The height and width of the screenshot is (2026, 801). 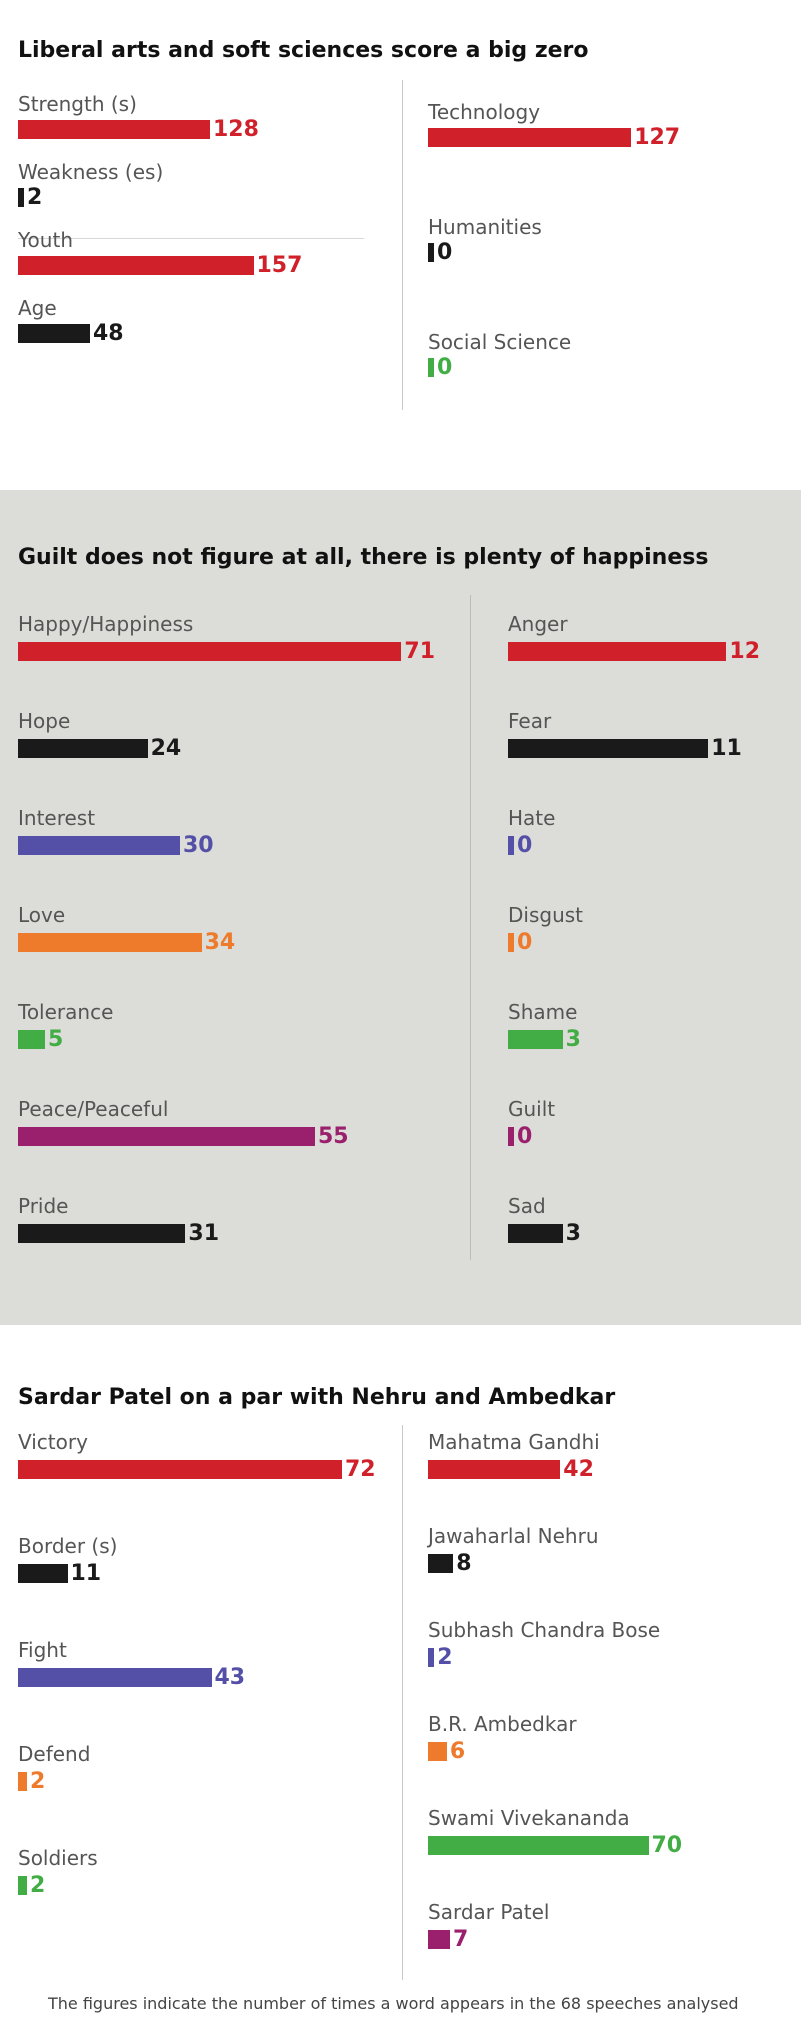 What do you see at coordinates (543, 1012) in the screenshot?
I see `bar-label: Shame` at bounding box center [543, 1012].